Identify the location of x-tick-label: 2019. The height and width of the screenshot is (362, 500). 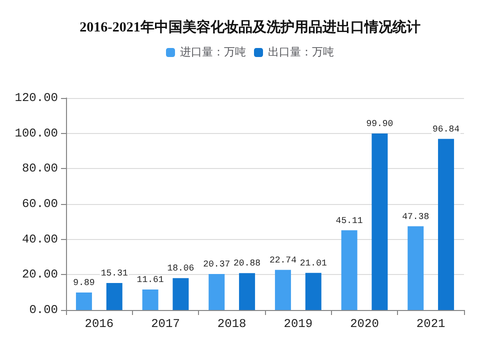
(298, 324).